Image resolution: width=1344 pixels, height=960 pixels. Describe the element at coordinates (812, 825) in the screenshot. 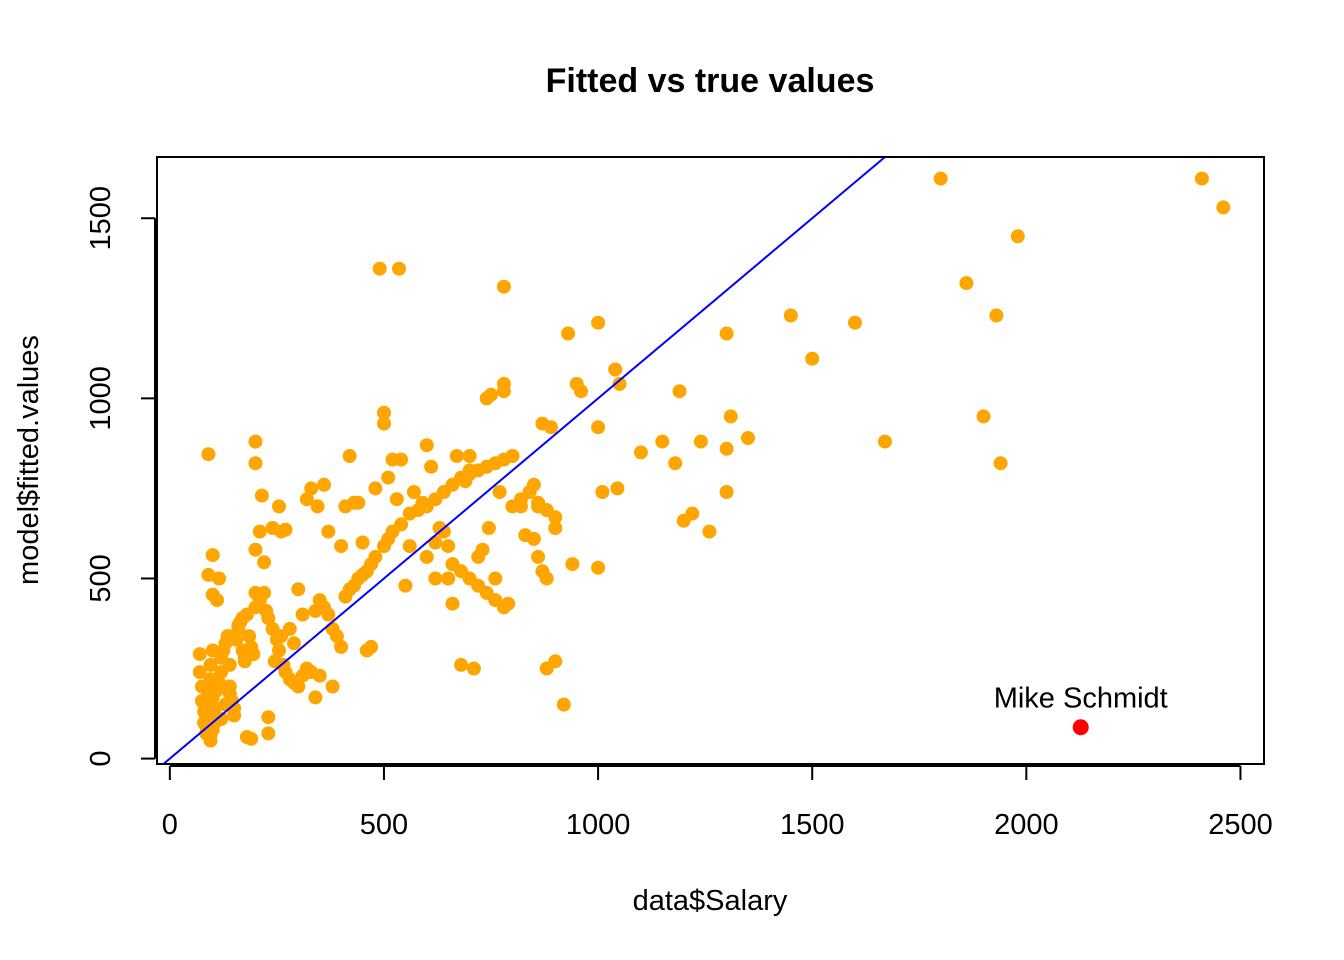

I see `x-tick-label: 1500` at that location.